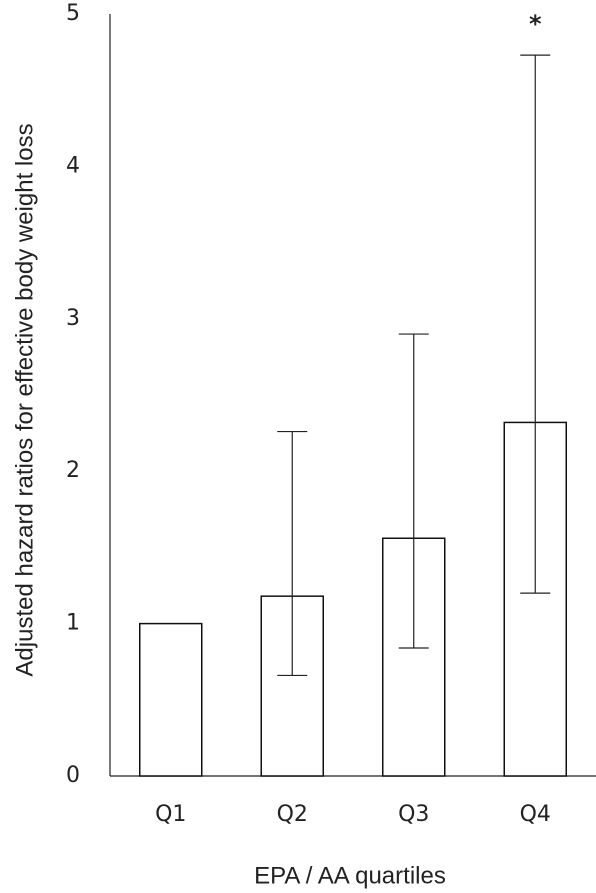 This screenshot has height=893, width=596. I want to click on x-tick-label: Q2, so click(292, 814).